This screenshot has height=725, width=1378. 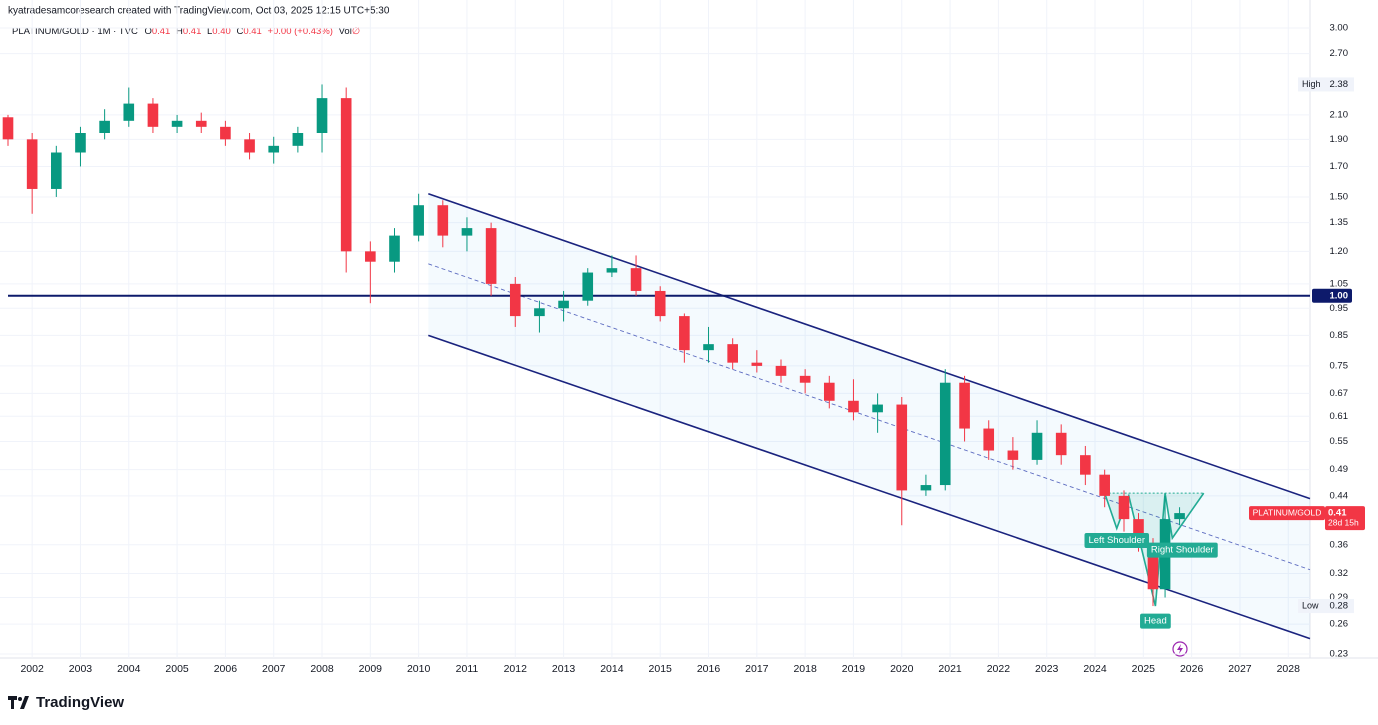 What do you see at coordinates (902, 669) in the screenshot?
I see `x-tick-label: 2020` at bounding box center [902, 669].